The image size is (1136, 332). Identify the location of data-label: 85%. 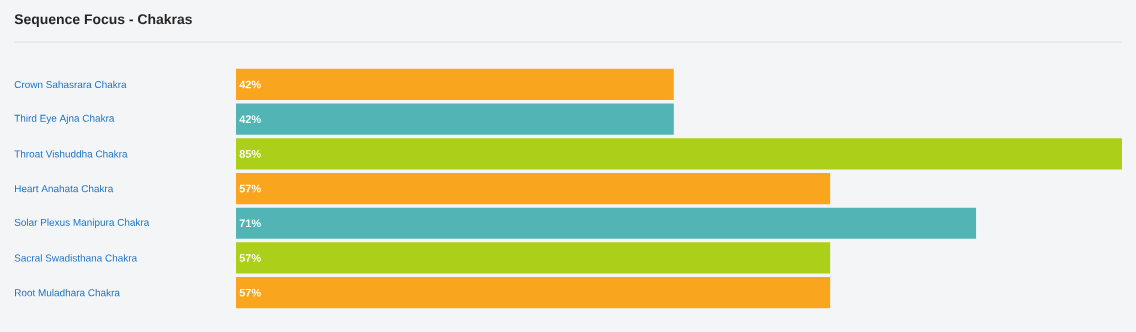
(250, 153).